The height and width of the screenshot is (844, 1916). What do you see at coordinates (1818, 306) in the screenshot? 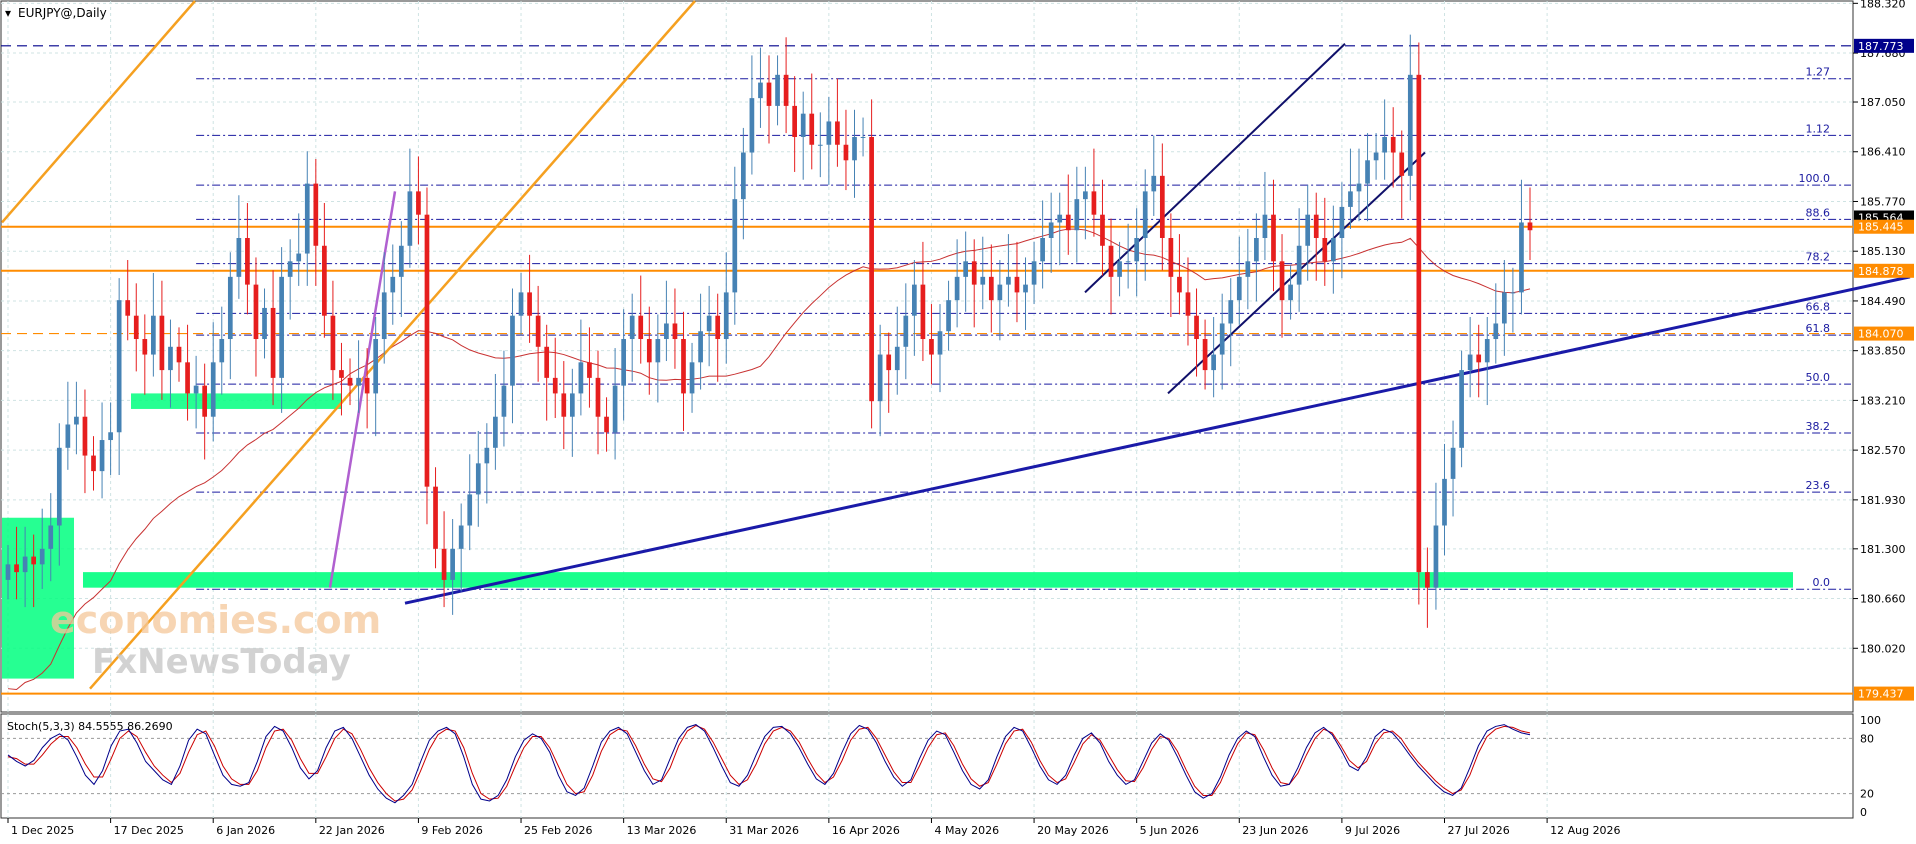
I see `fib-label: 66.8` at bounding box center [1818, 306].